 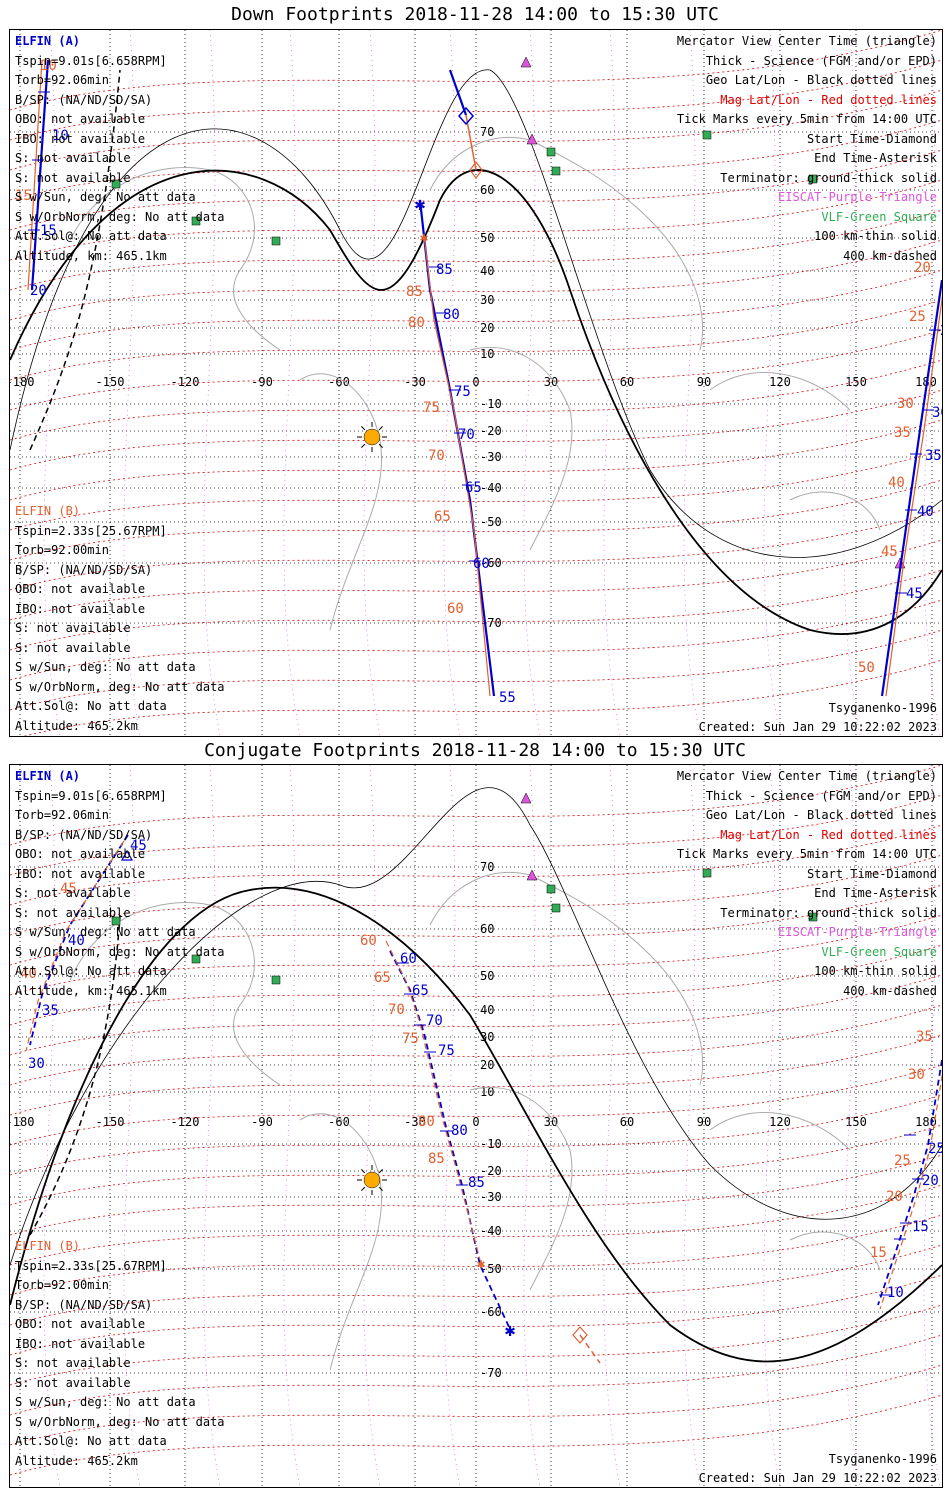 I want to click on elfin-b-tick-label: 25, so click(x=917, y=317).